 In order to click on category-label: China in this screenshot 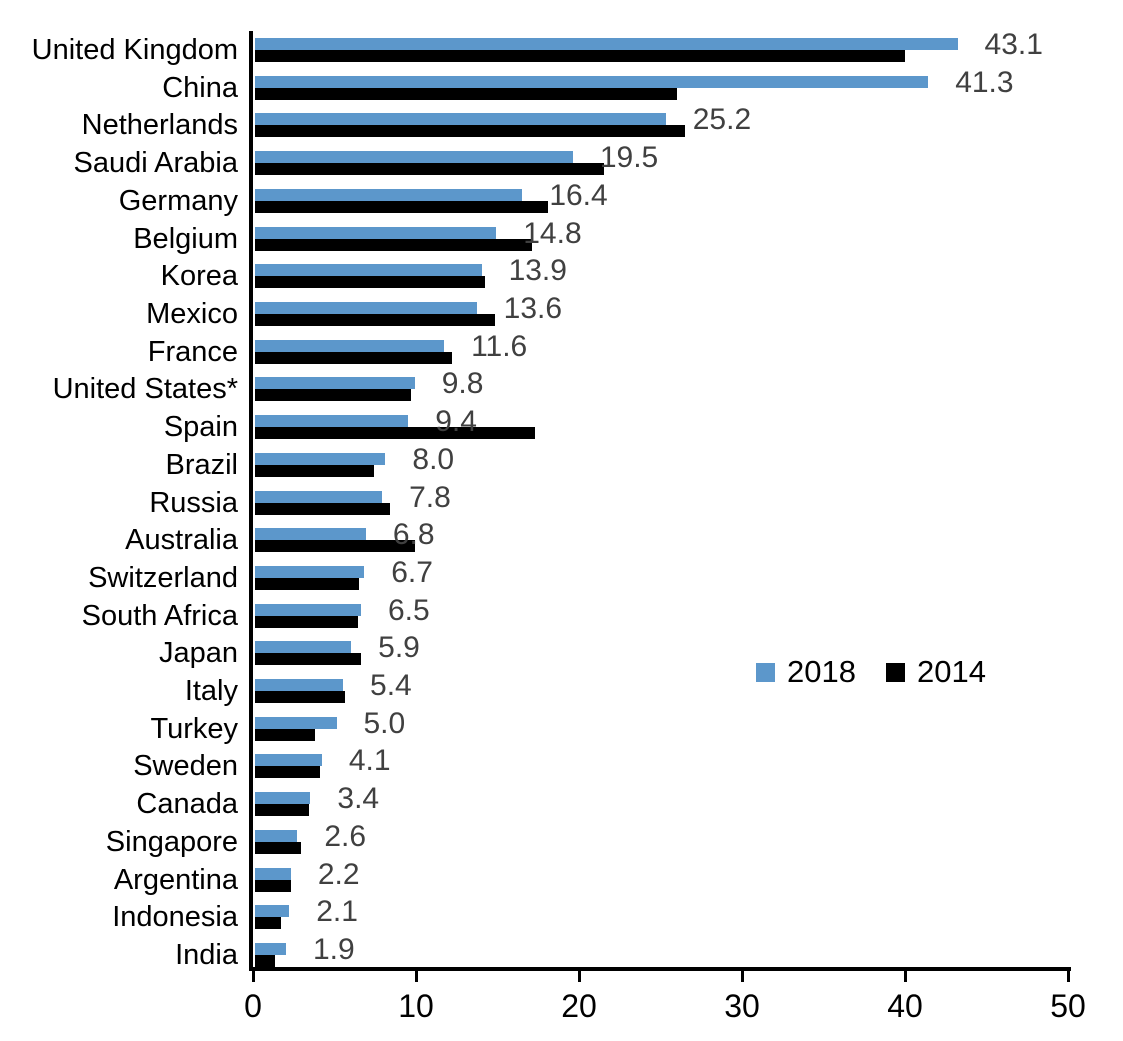, I will do `click(200, 87)`.